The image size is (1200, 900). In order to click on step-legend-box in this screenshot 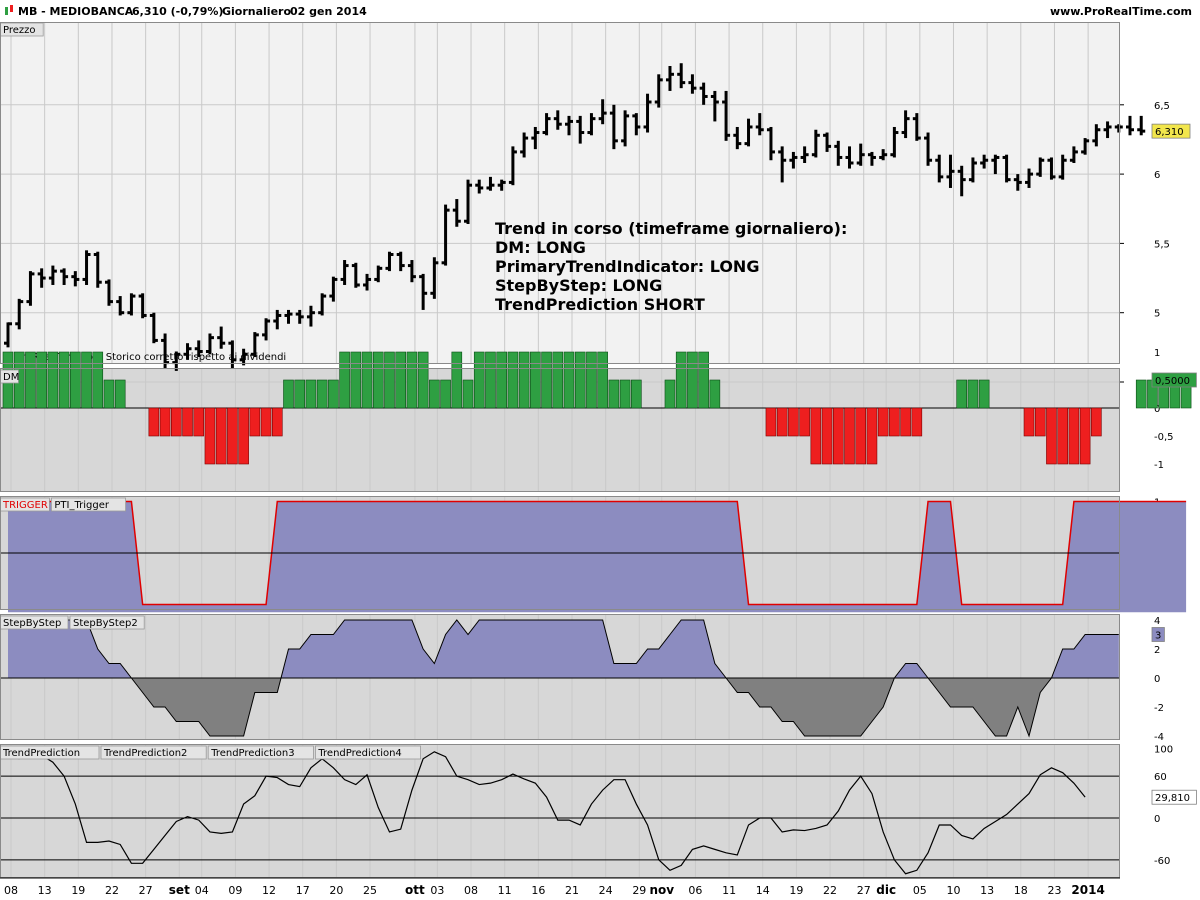, I will do `click(107, 622)`.